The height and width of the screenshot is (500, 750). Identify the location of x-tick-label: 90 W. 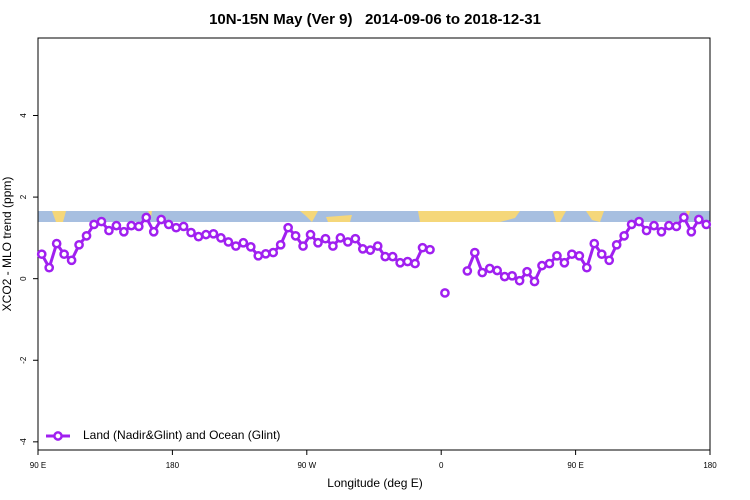
(306, 465).